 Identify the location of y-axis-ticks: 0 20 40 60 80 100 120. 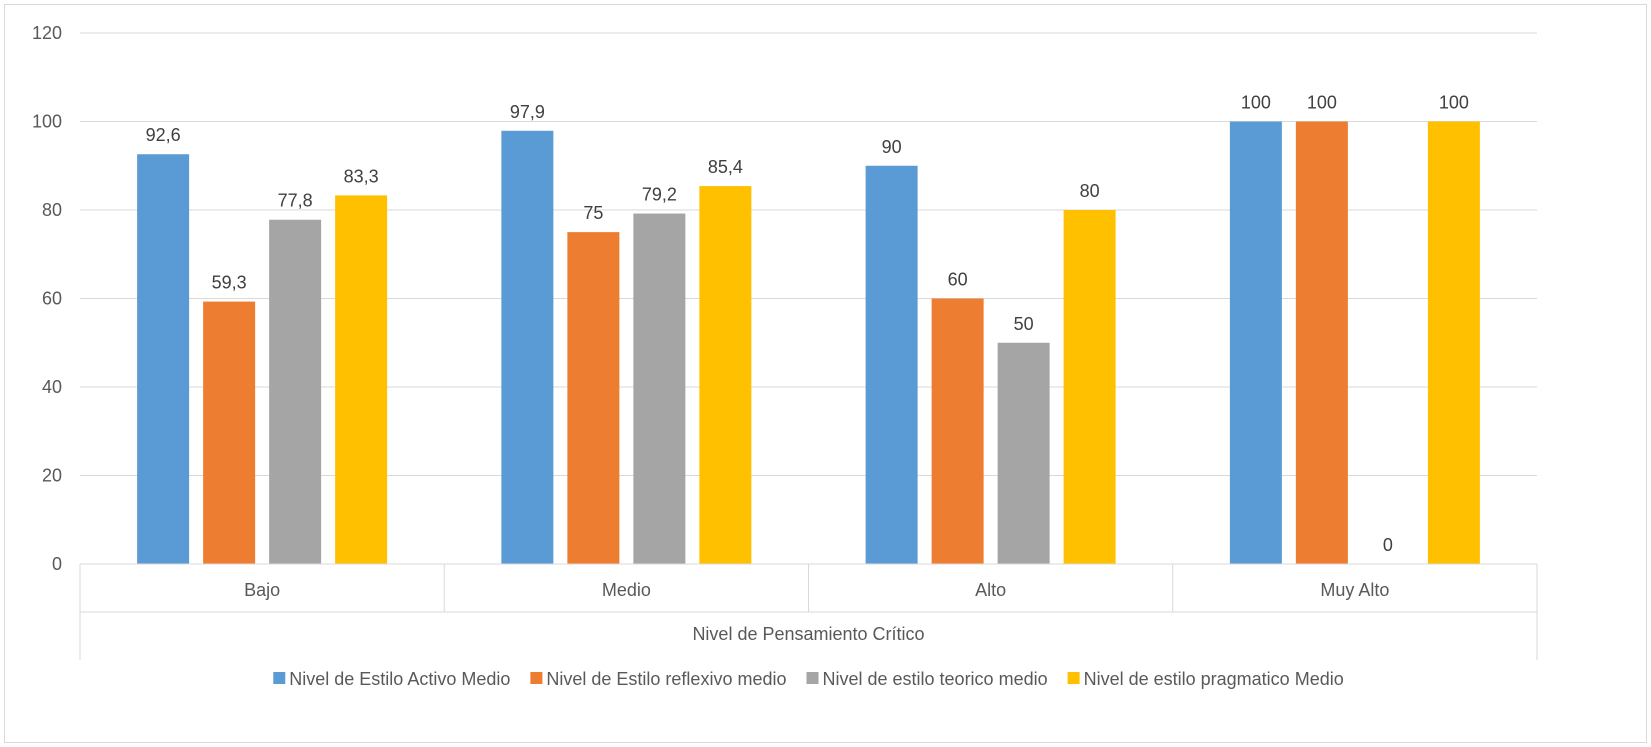
(47, 298).